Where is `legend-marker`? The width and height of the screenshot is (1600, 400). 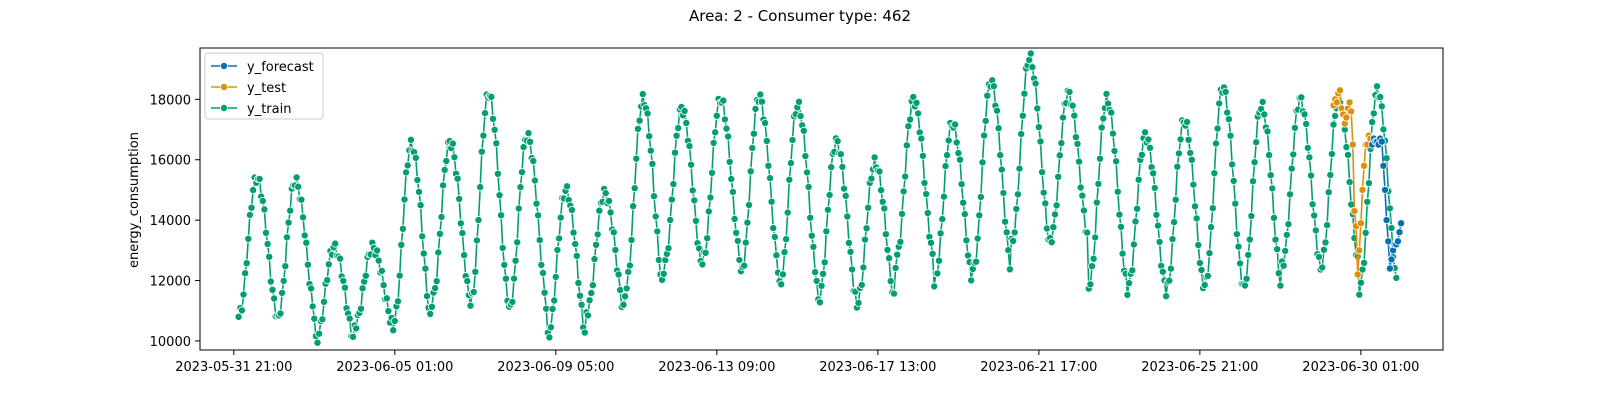 legend-marker is located at coordinates (223, 87).